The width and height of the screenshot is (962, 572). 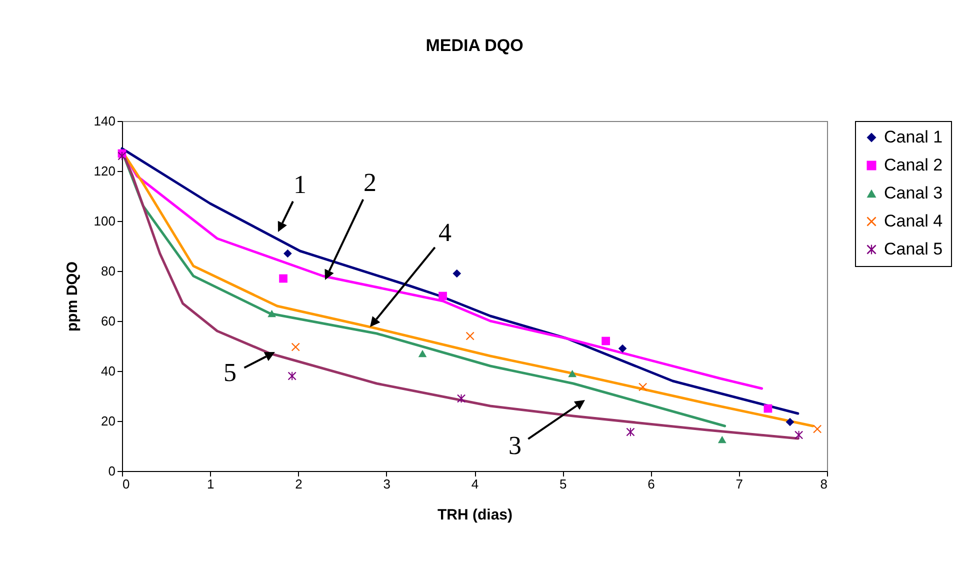 I want to click on y-tick-label: 140, so click(x=105, y=121).